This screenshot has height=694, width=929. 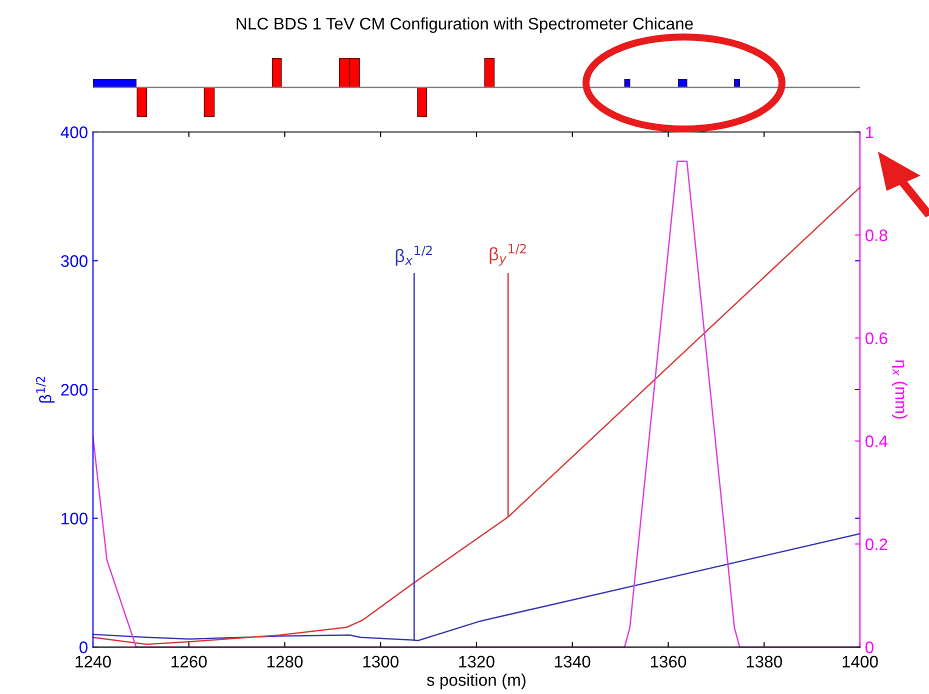 I want to click on x-tick-label: 1400, so click(x=860, y=662).